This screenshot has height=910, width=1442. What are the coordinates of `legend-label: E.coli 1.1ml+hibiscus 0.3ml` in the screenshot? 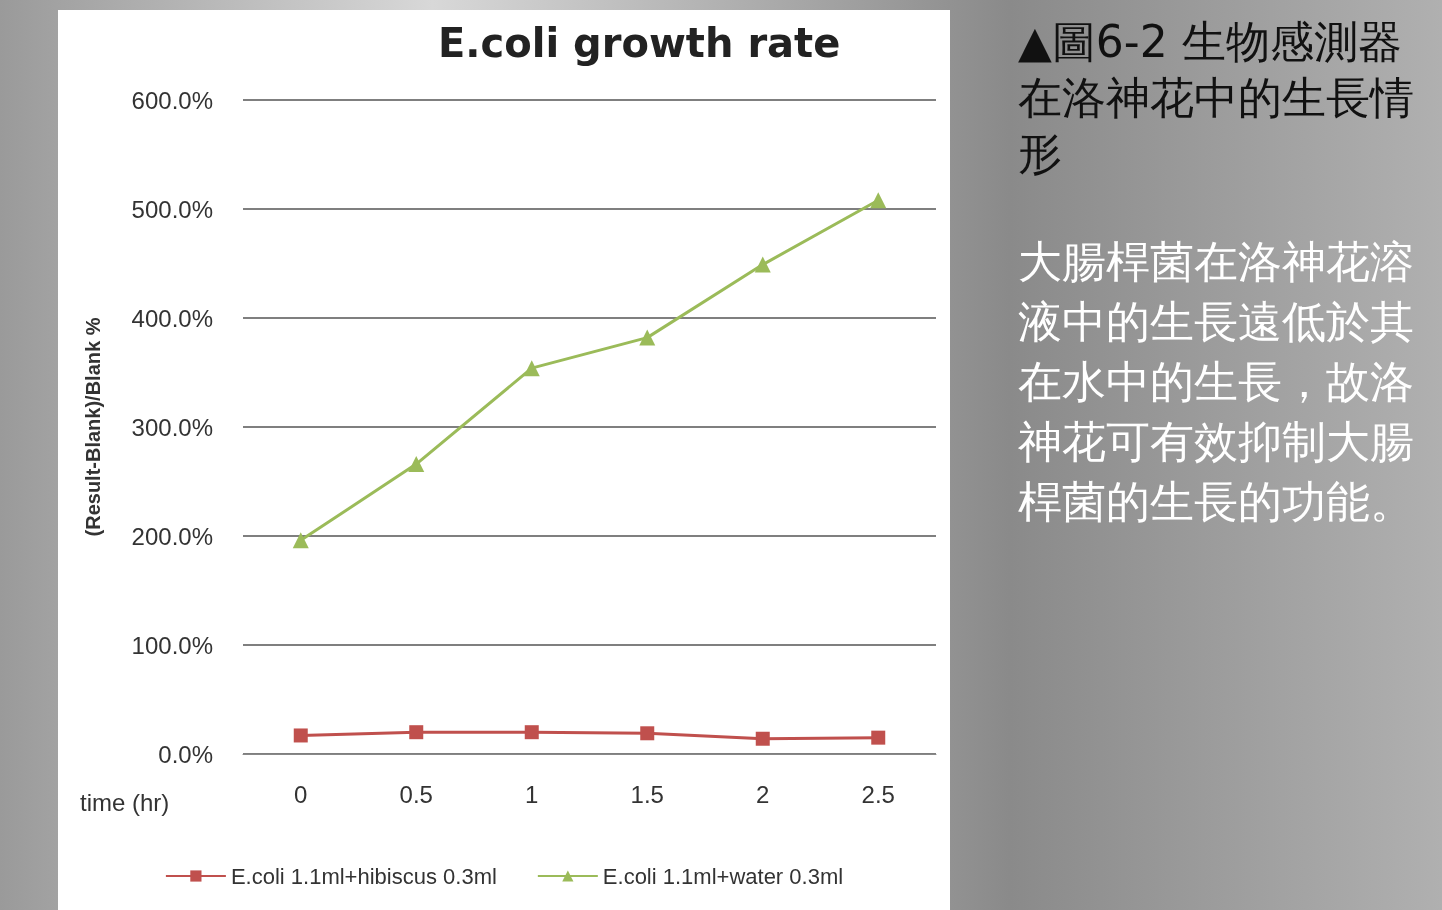 It's located at (363, 876).